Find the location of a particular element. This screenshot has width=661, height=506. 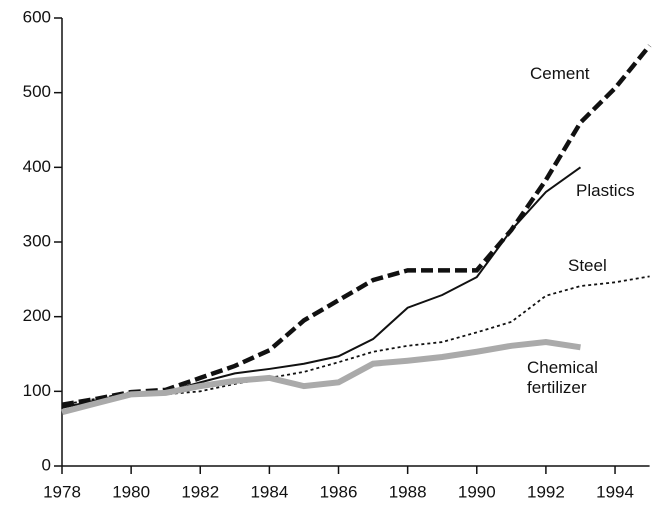

series-line is located at coordinates (321, 377).